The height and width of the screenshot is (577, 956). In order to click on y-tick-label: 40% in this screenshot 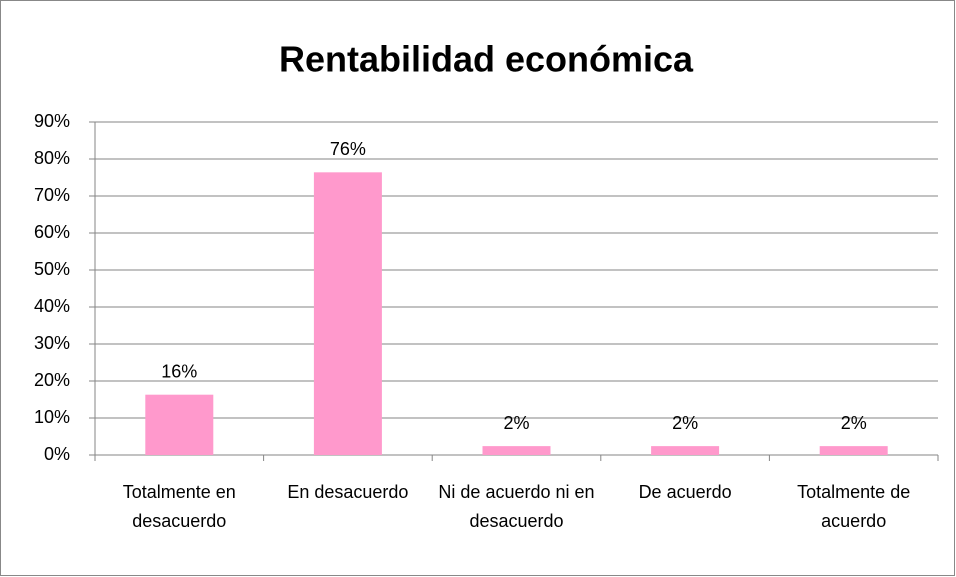, I will do `click(52, 306)`.